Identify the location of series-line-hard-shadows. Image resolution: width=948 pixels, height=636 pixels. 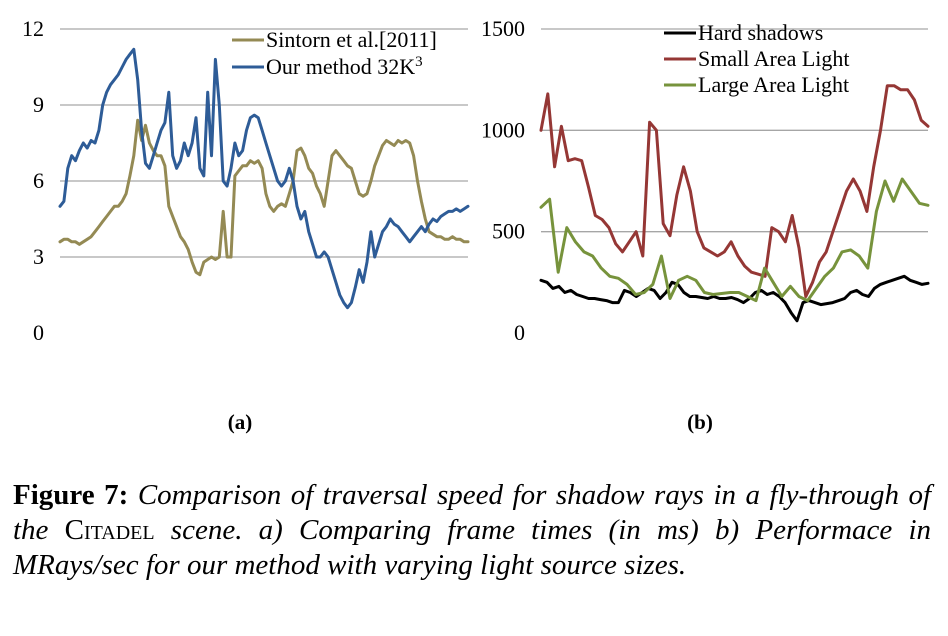
(734, 298).